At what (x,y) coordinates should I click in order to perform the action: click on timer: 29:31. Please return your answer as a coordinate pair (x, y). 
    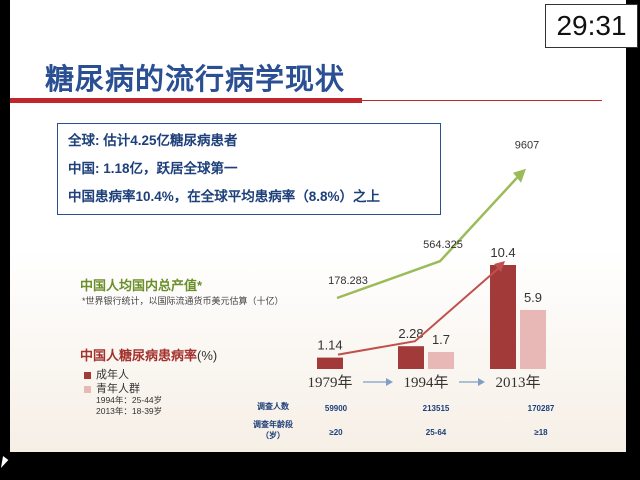
    Looking at the image, I should click on (591, 26).